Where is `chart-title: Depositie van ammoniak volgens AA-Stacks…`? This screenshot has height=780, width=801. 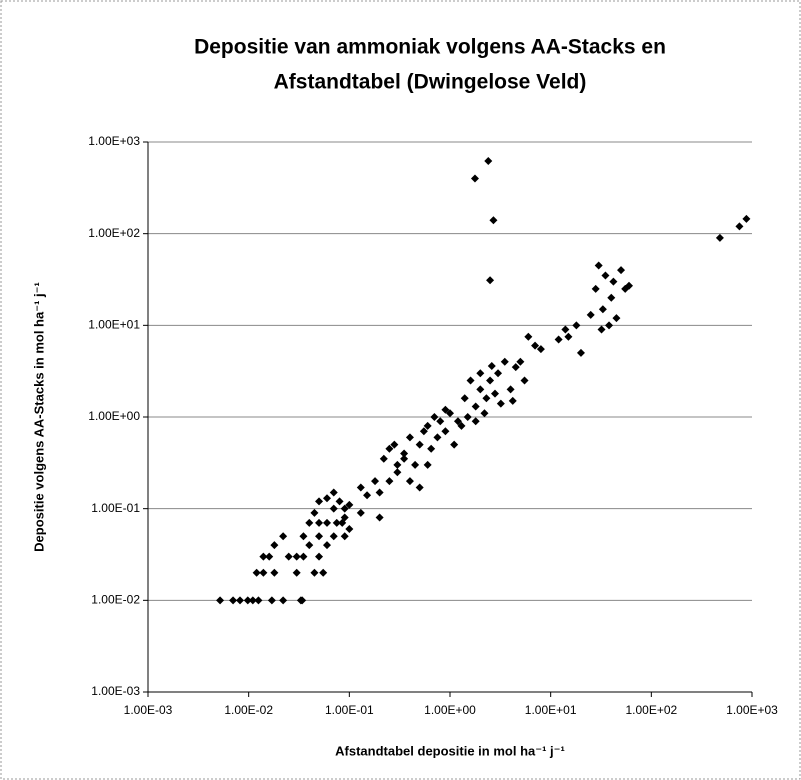 chart-title: Depositie van ammoniak volgens AA-Stacks… is located at coordinates (430, 47).